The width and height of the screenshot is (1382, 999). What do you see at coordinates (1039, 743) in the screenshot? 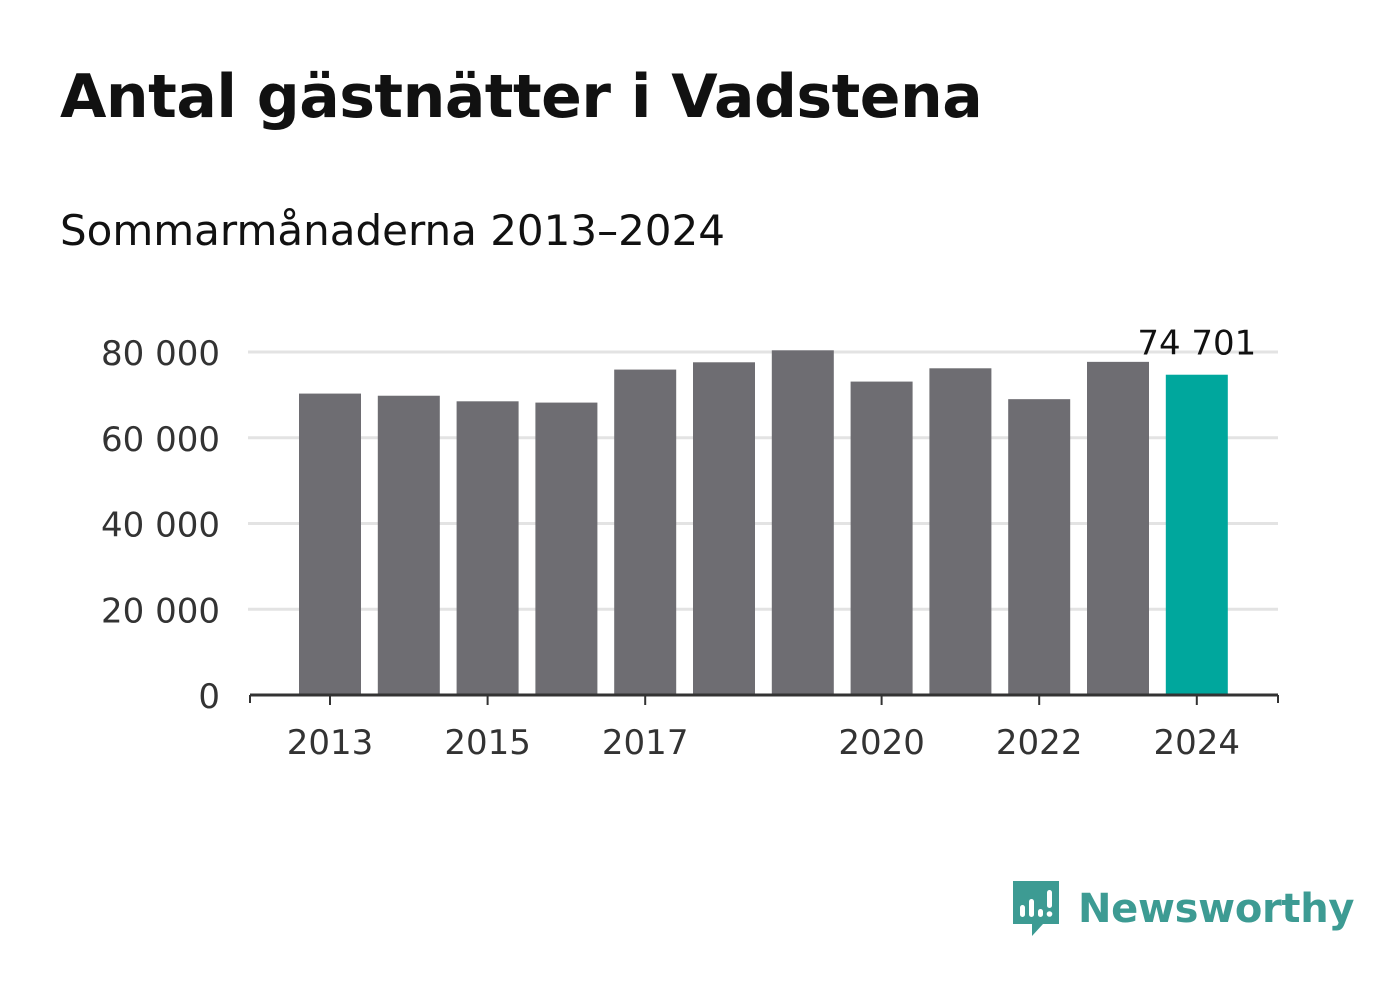
I see `x-tick-label: 2022` at bounding box center [1039, 743].